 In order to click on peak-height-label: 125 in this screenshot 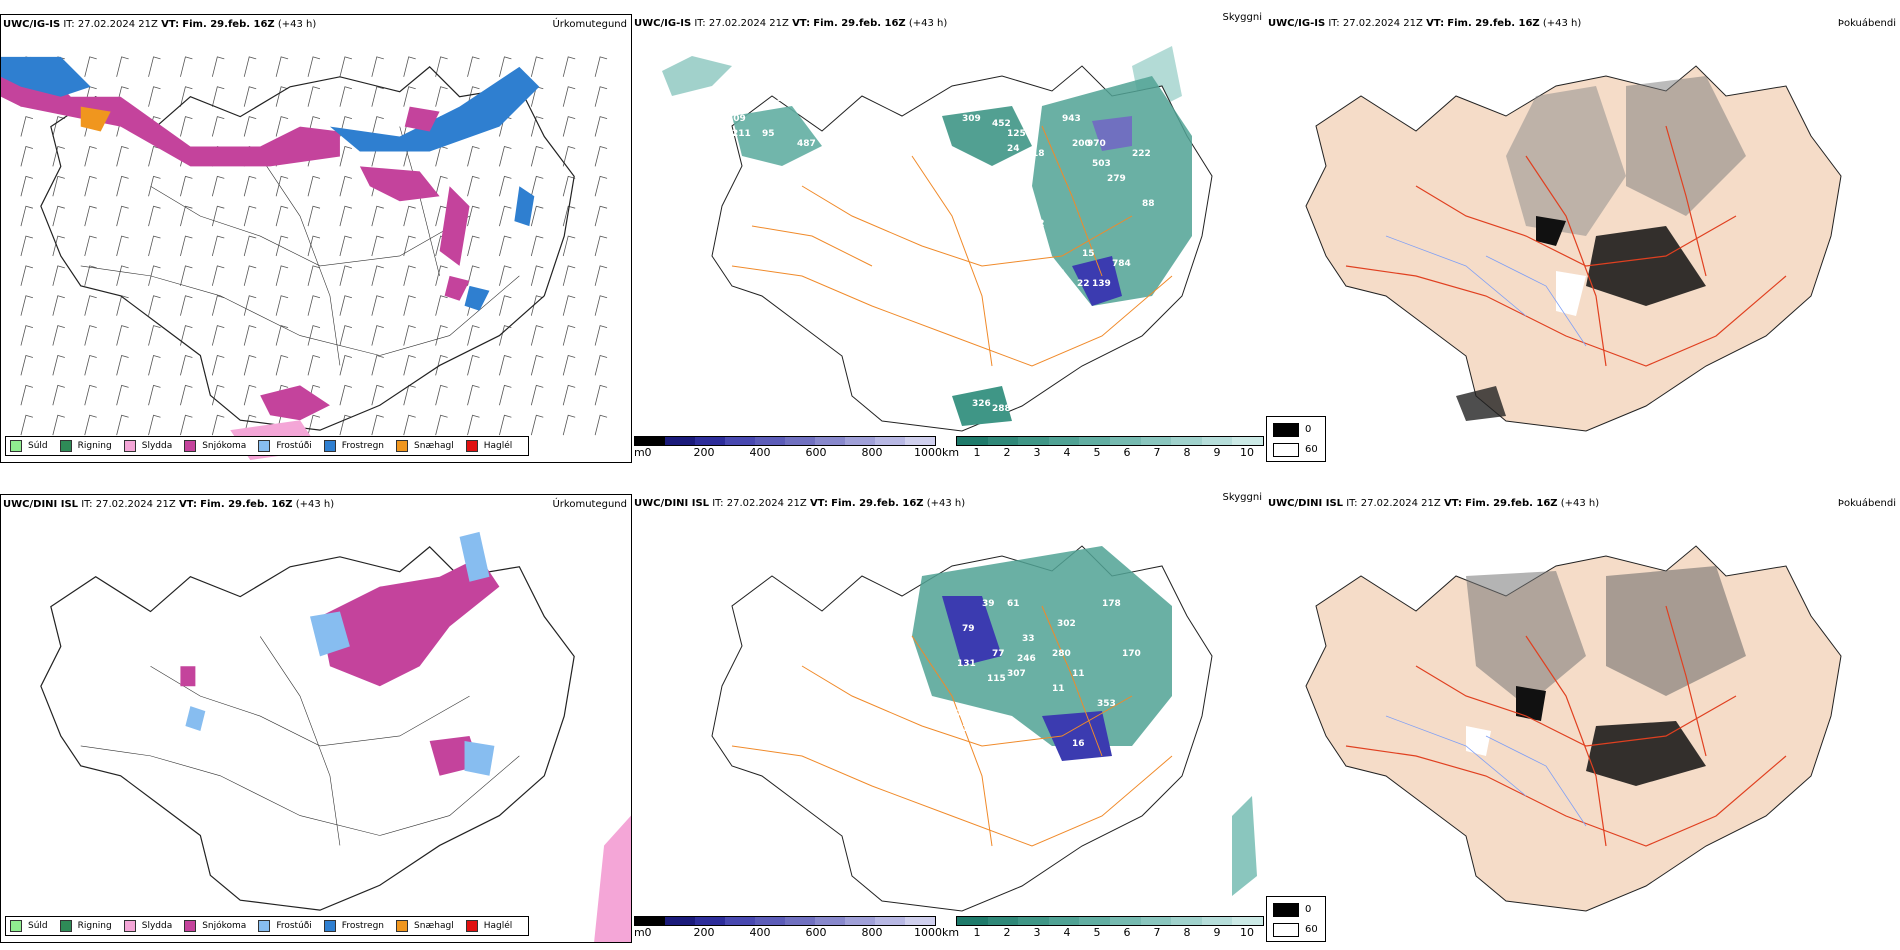, I will do `click(1016, 134)`.